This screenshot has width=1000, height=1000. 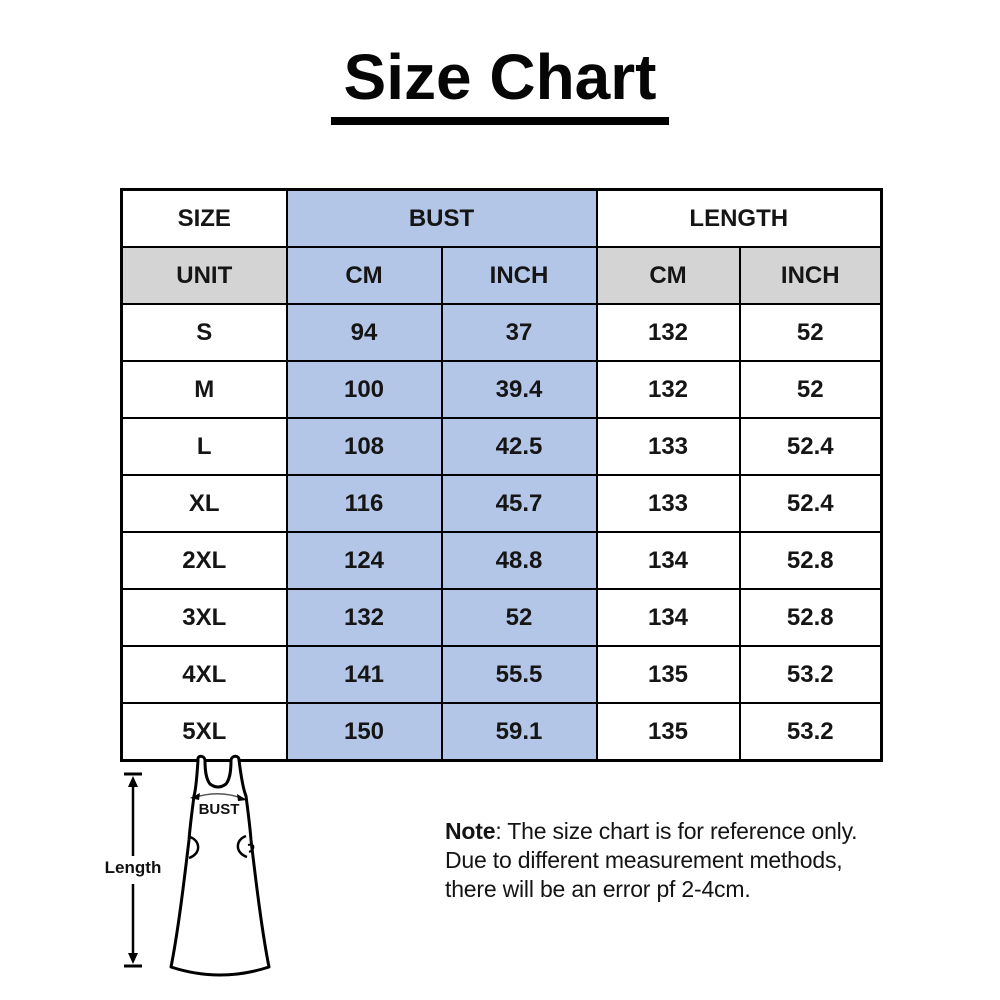 I want to click on table-header-row: SIZE BUST LENGTH, so click(x=501, y=218).